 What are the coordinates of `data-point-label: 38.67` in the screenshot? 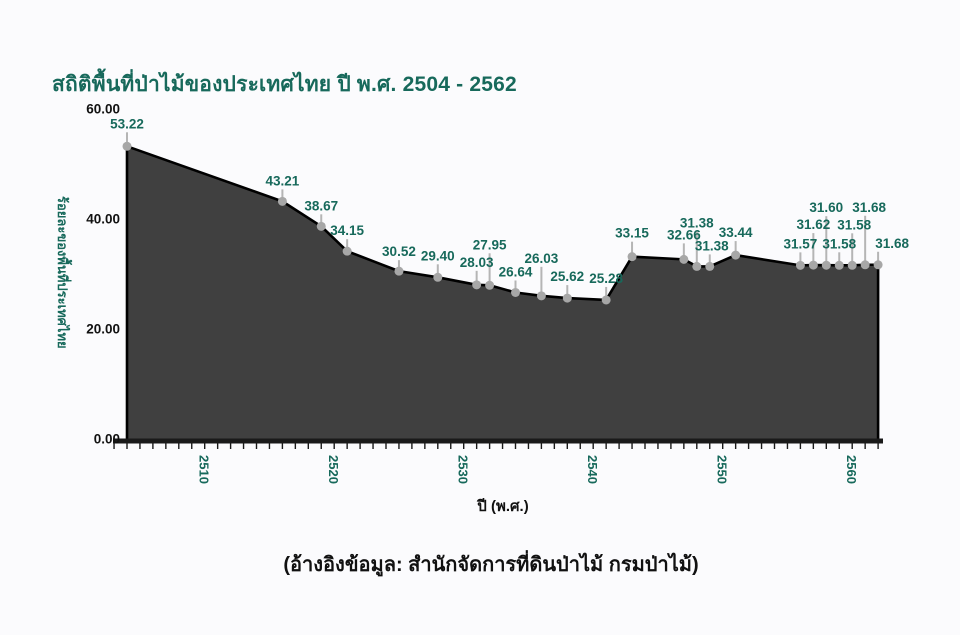 It's located at (321, 205).